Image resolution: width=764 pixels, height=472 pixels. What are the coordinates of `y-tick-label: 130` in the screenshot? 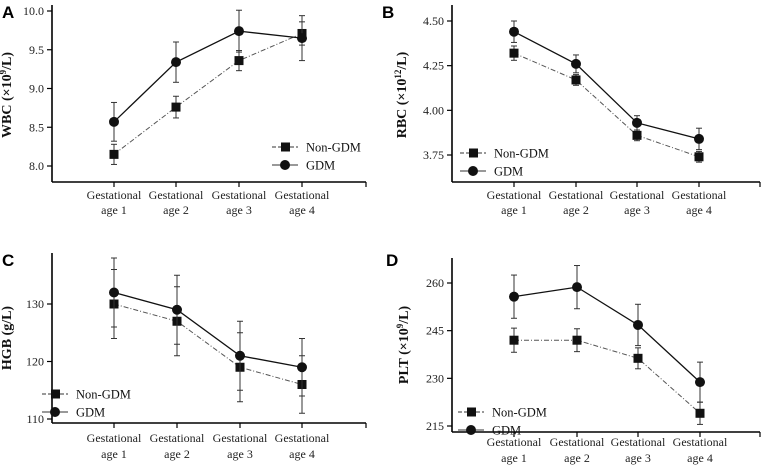 It's located at (35, 304).